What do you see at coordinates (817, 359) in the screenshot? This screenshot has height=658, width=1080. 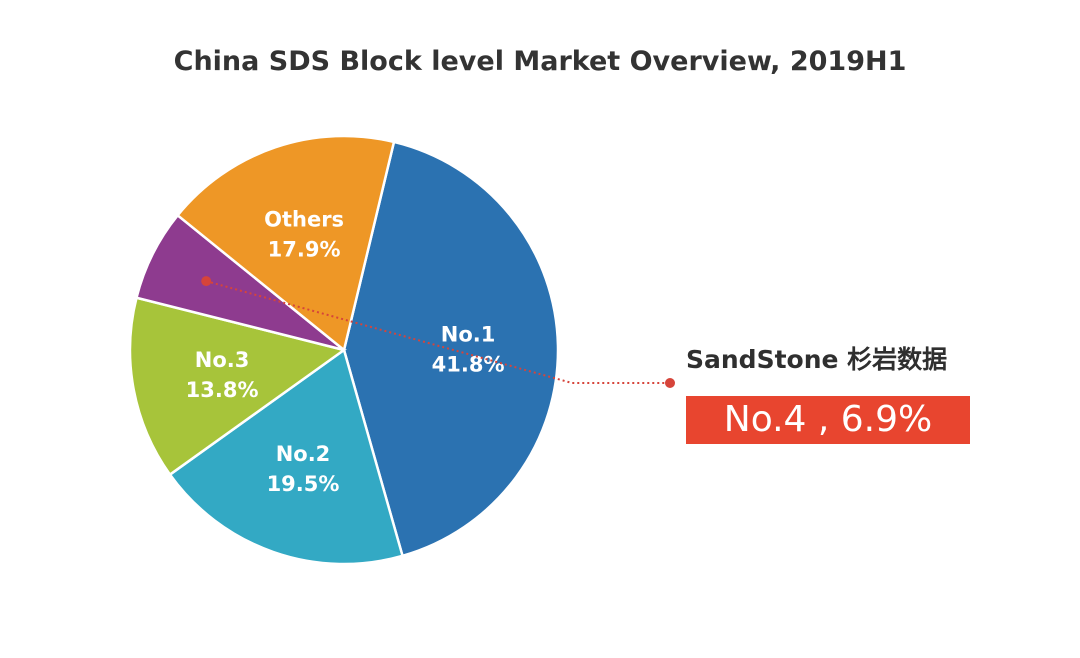 I see `callout-brand-label: SandStone 杉岩数据` at bounding box center [817, 359].